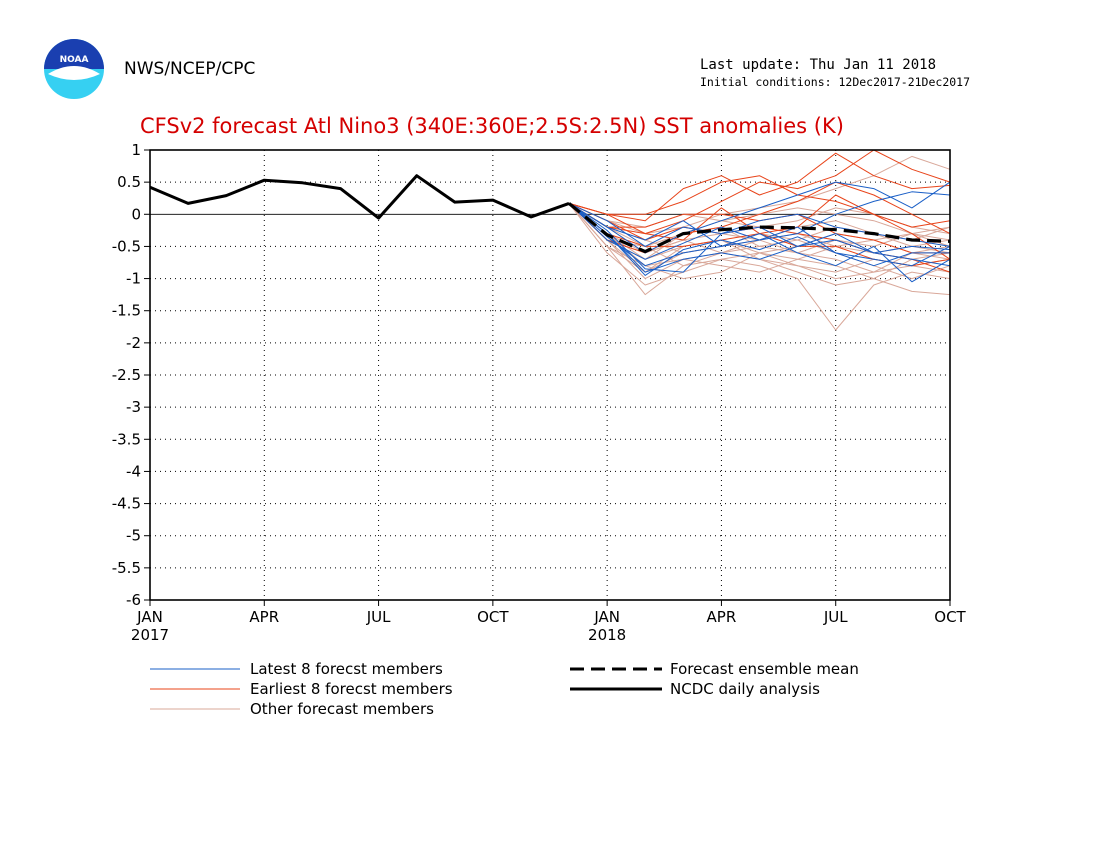  What do you see at coordinates (150, 635) in the screenshot?
I see `x-tick-year-label: 2017` at bounding box center [150, 635].